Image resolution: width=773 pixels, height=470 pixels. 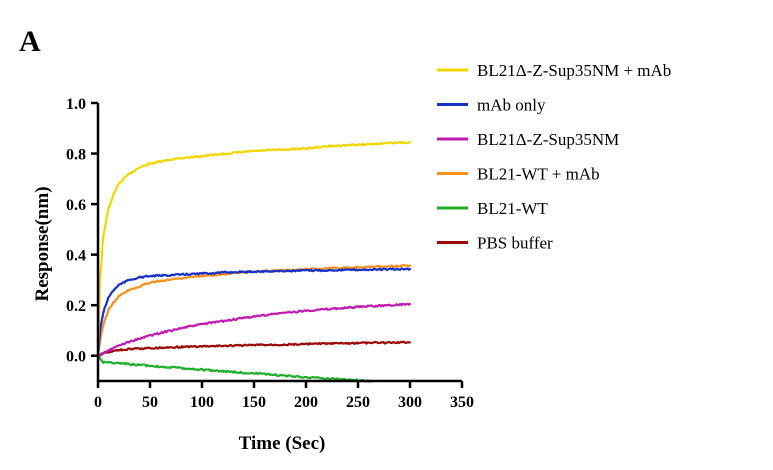 What do you see at coordinates (76, 306) in the screenshot?
I see `y-tick-label: 0.2` at bounding box center [76, 306].